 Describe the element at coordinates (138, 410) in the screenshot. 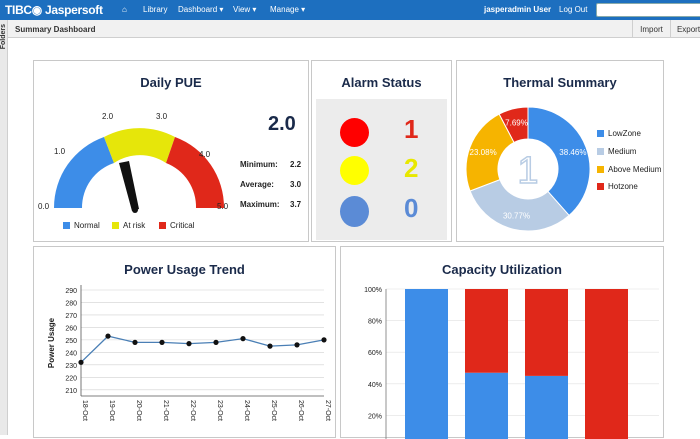

I see `x-tick-label: 20-Oct` at that location.